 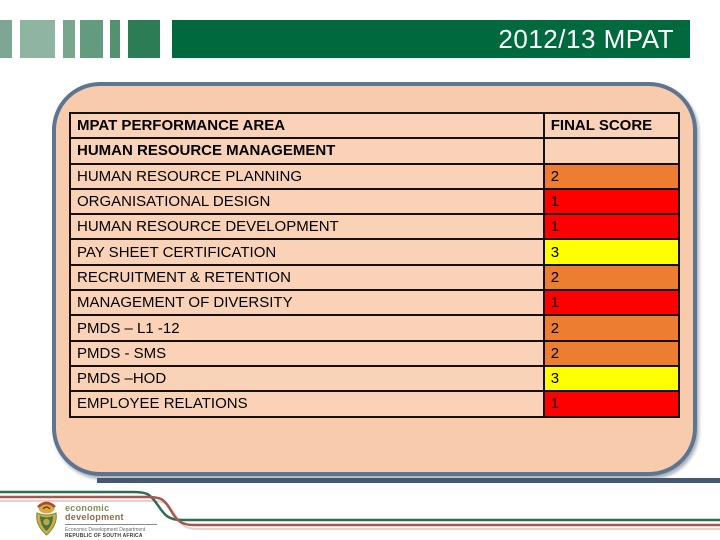 I want to click on table-row: RECRUITMENT & RETENTION 2, so click(x=375, y=277).